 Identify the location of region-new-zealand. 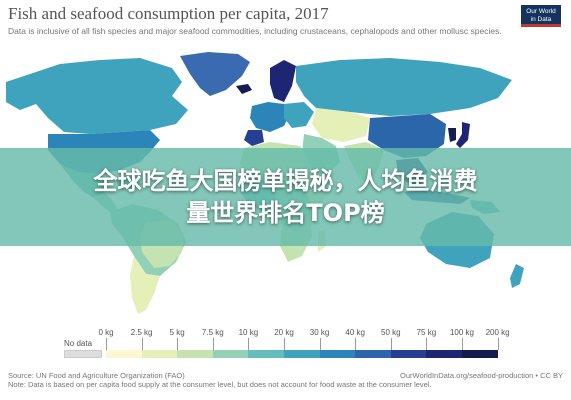
(517, 276).